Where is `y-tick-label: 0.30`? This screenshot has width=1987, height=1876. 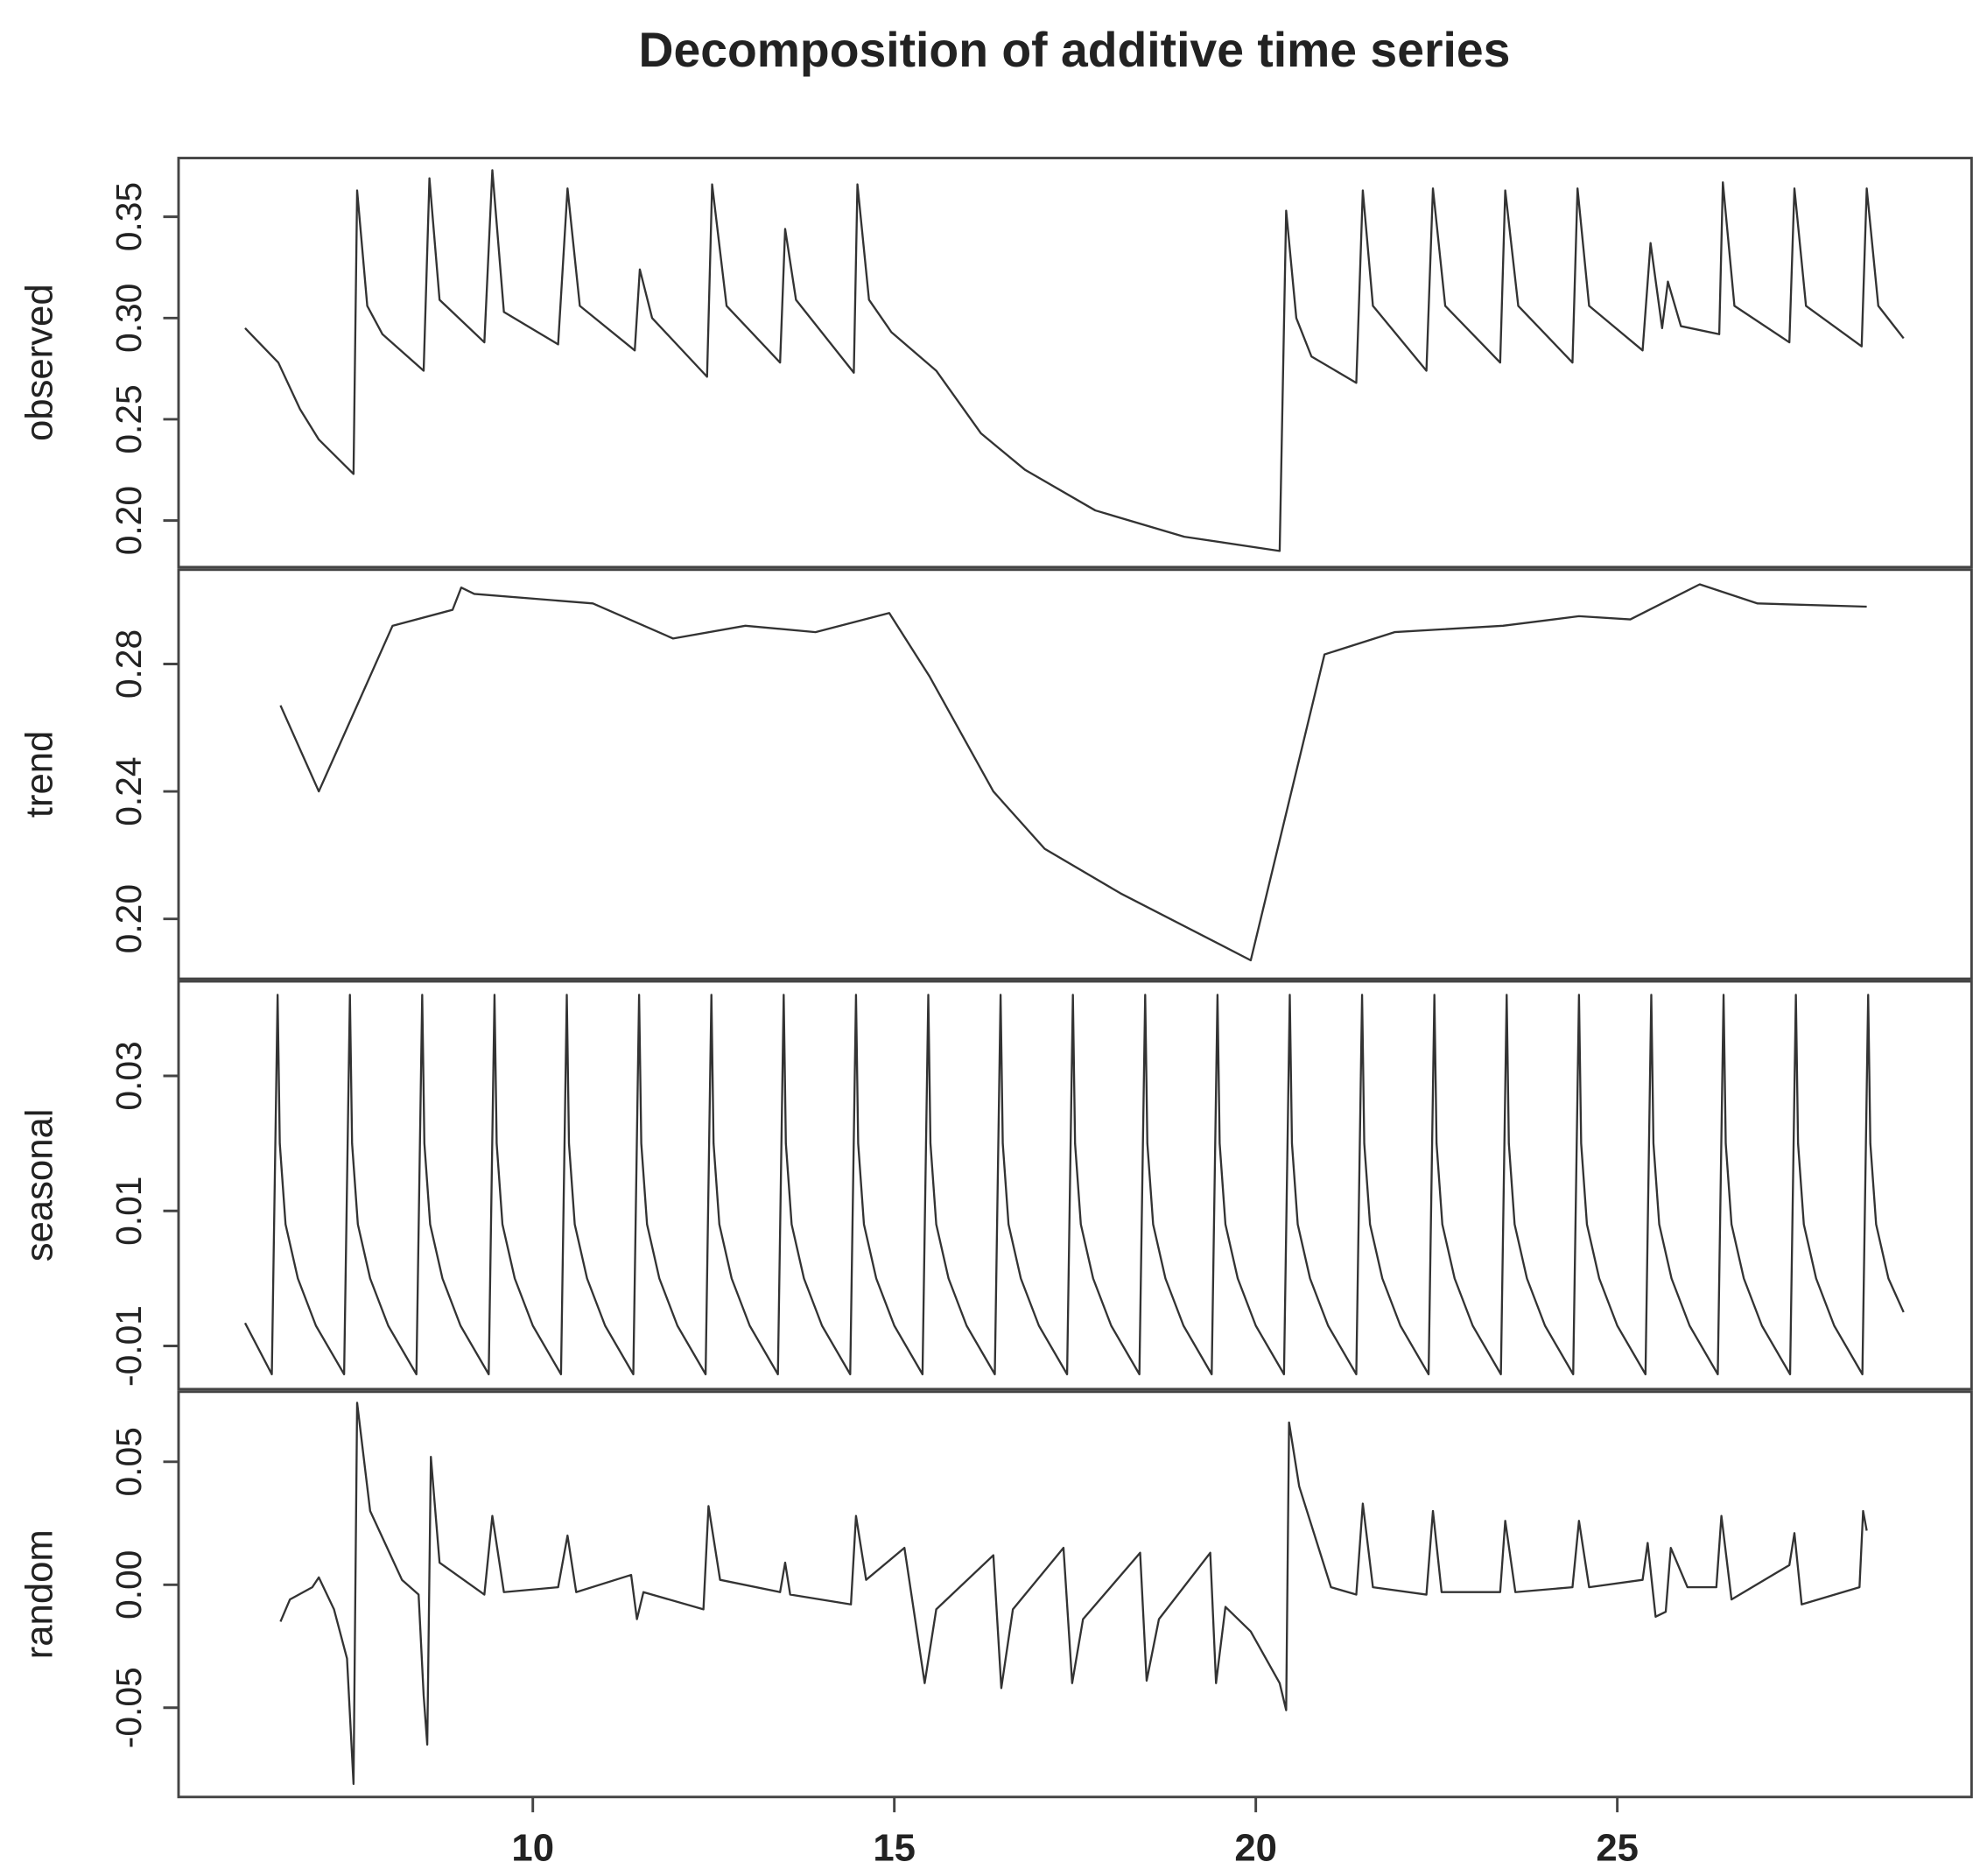 y-tick-label: 0.30 is located at coordinates (129, 318).